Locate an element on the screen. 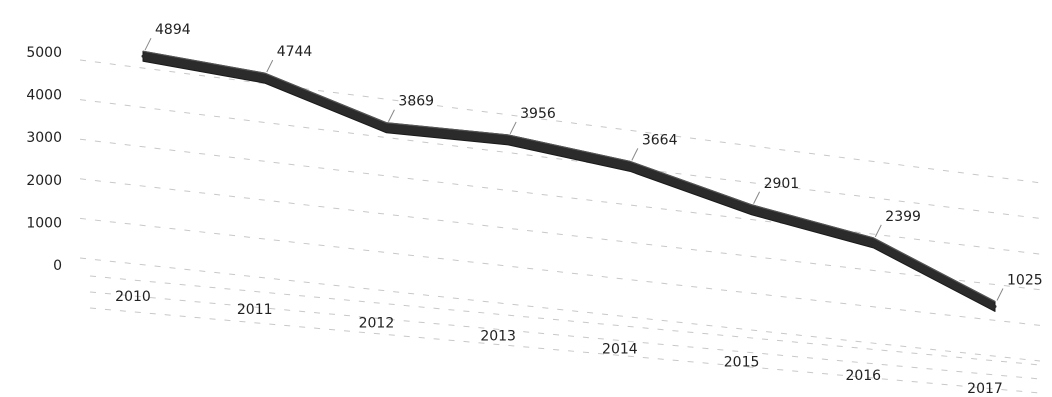 This screenshot has width=1052, height=397. x-tick-label: 2012 is located at coordinates (377, 323).